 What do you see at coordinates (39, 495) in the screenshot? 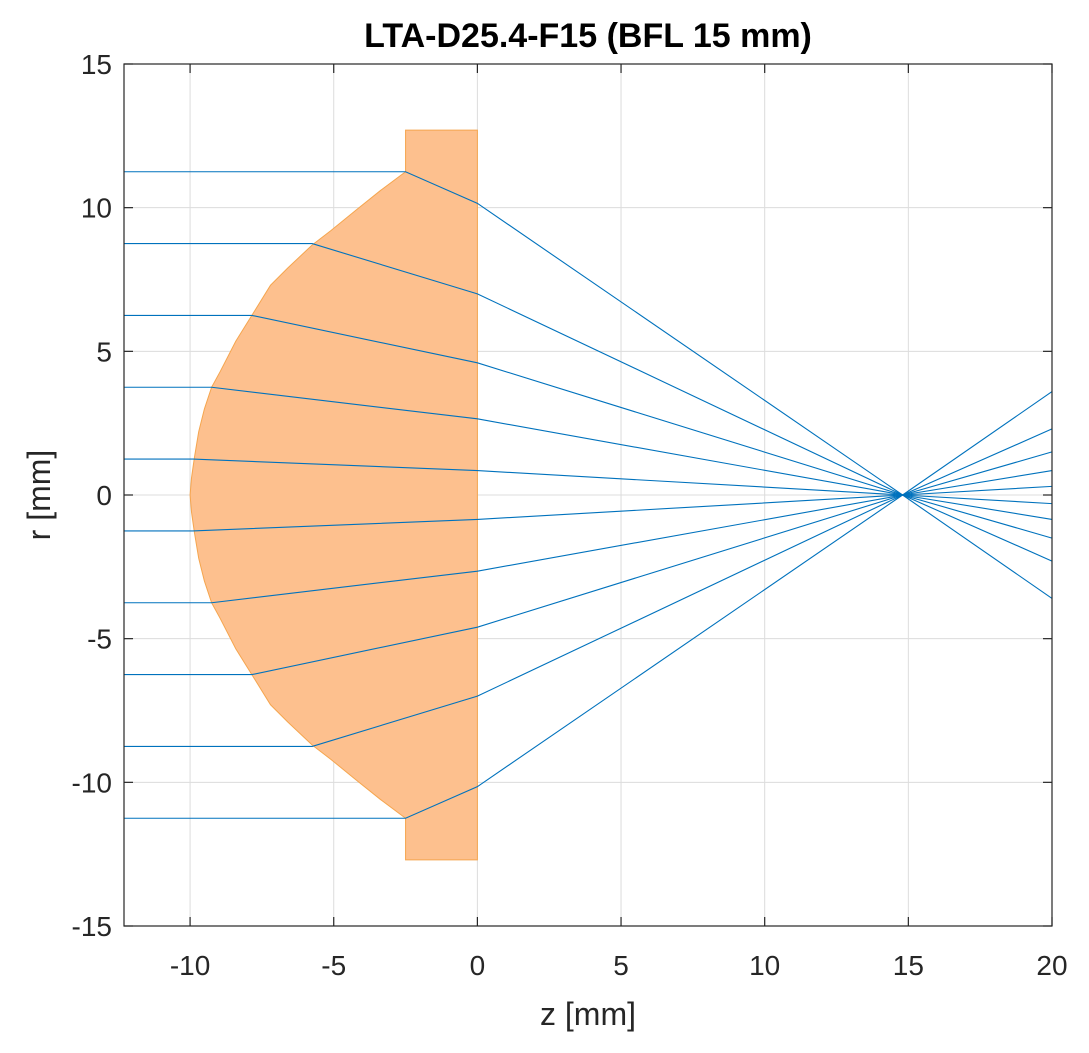
I see `y-axis-label: r [mm]` at bounding box center [39, 495].